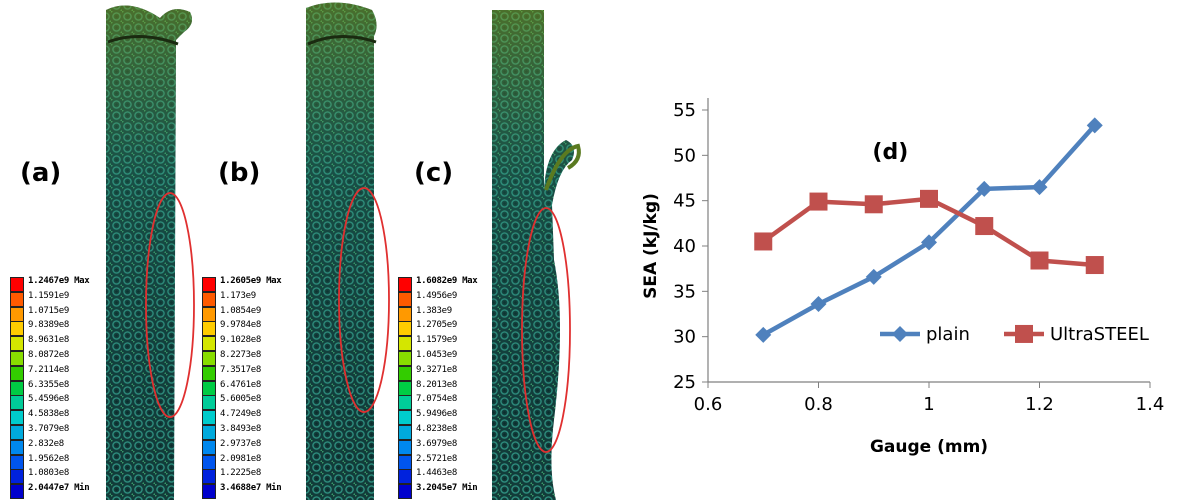 This screenshot has width=1186, height=500. What do you see at coordinates (48, 295) in the screenshot?
I see `legend-value: 1.1591e9` at bounding box center [48, 295].